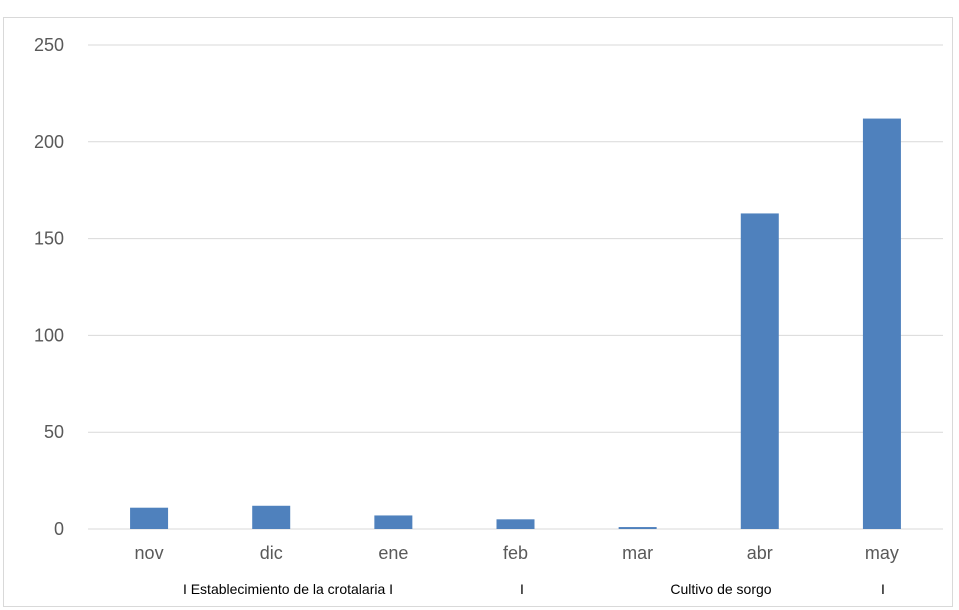 This screenshot has width=959, height=610. Describe the element at coordinates (59, 529) in the screenshot. I see `y-tick-label: 0` at that location.